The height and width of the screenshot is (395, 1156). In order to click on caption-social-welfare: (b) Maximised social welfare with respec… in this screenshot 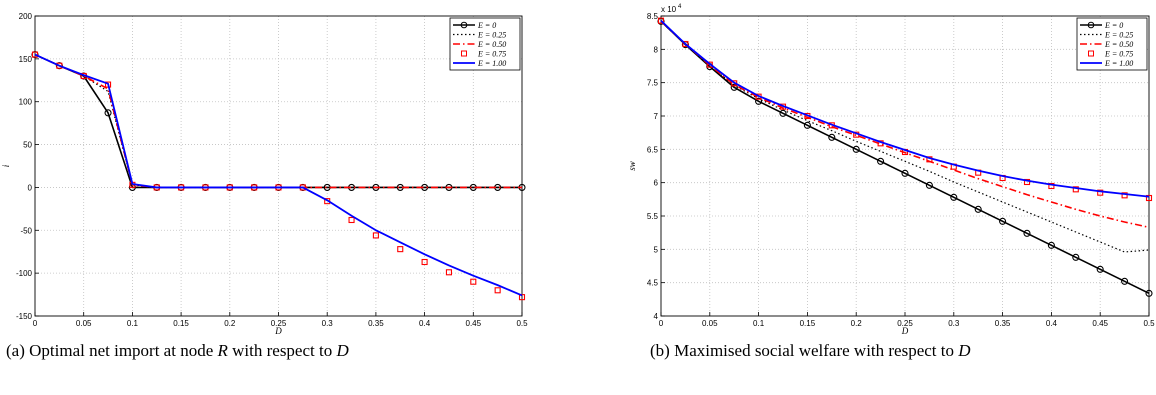, I will do `click(810, 351)`.